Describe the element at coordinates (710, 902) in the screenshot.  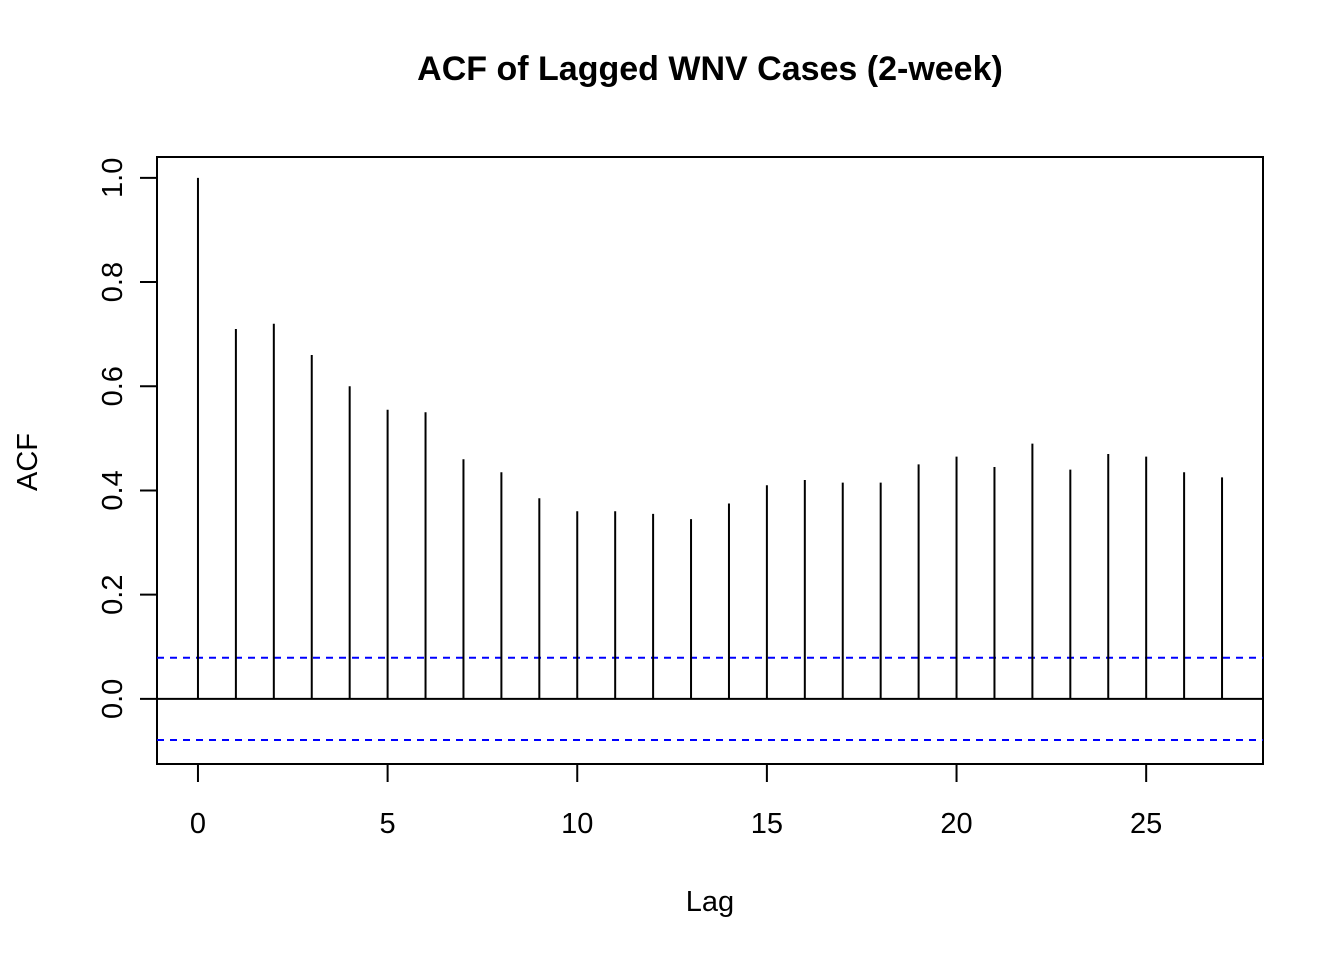
I see `x-axis-label: Lag` at that location.